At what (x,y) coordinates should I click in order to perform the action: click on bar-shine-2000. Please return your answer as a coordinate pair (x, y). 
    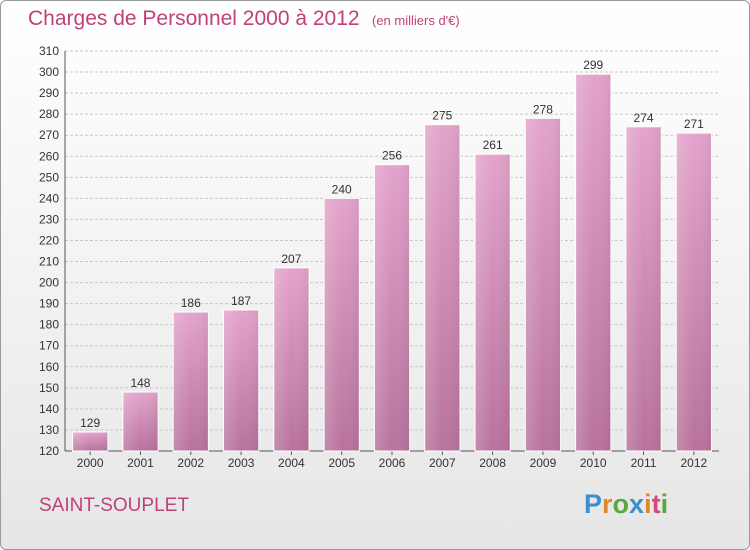
    Looking at the image, I should click on (90, 441).